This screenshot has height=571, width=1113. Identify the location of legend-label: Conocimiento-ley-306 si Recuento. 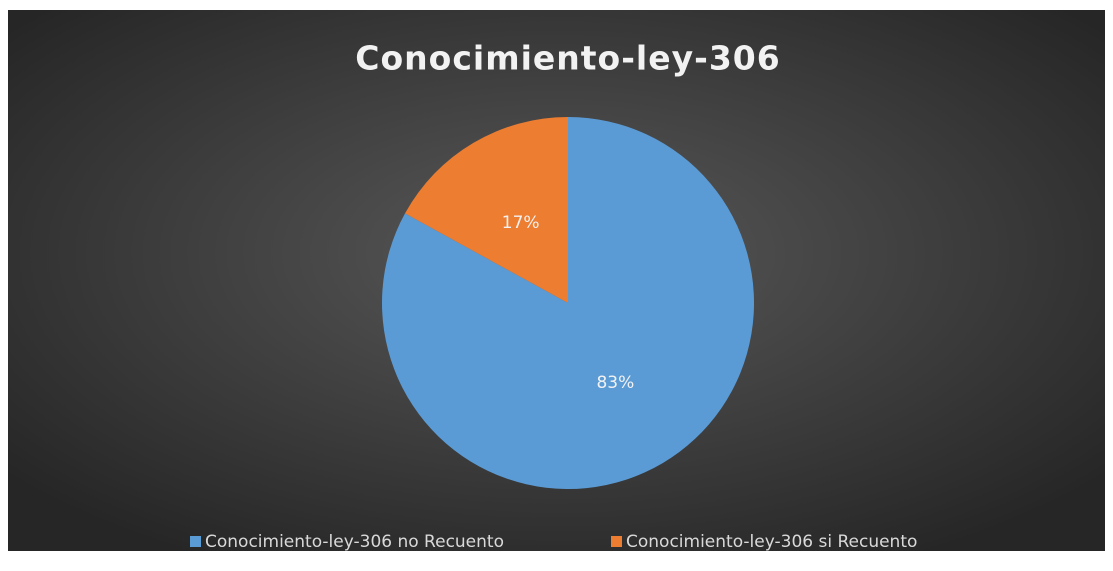
(771, 542).